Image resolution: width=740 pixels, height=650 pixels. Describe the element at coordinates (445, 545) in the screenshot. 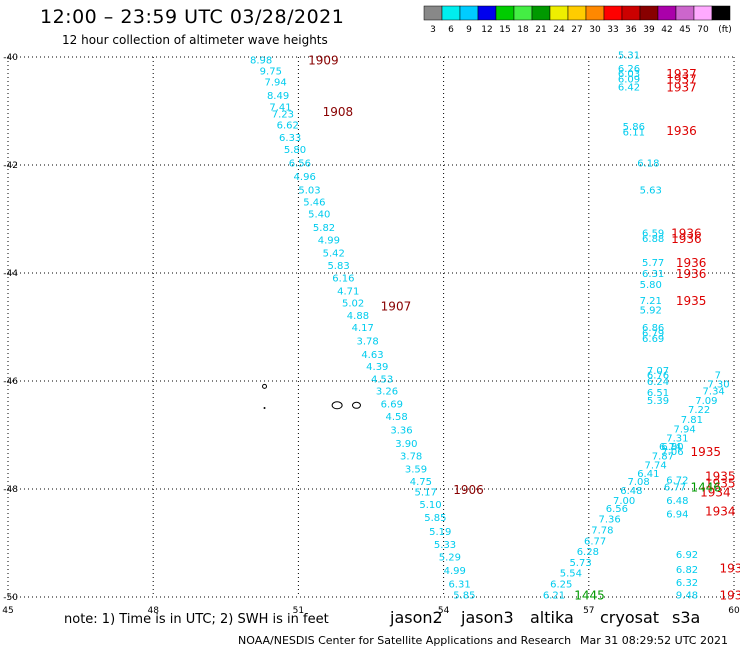

I see `swh-value-label: 5.33` at that location.